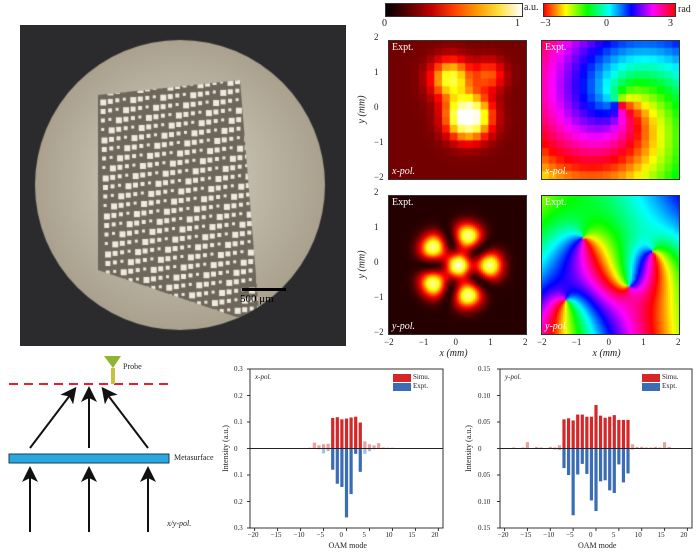  What do you see at coordinates (389, 342) in the screenshot?
I see `x-tick-label: −2` at bounding box center [389, 342].